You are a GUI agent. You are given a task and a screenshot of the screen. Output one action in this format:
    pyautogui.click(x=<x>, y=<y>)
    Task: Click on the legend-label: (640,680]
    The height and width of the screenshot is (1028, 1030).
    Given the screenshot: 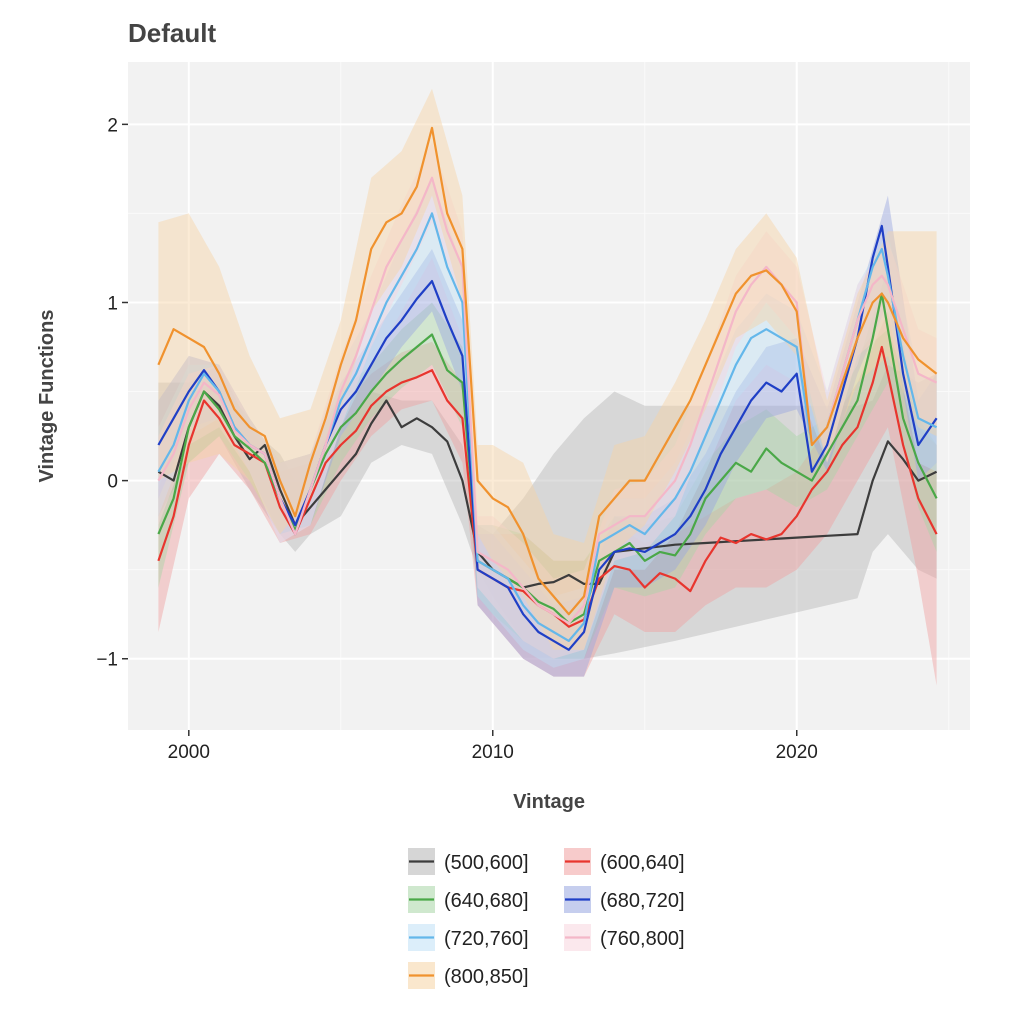 What is the action you would take?
    pyautogui.click(x=486, y=901)
    